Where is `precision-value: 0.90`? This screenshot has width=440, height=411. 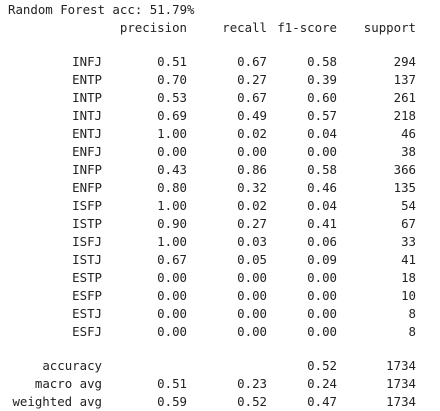
precision-value: 0.90 is located at coordinates (172, 223).